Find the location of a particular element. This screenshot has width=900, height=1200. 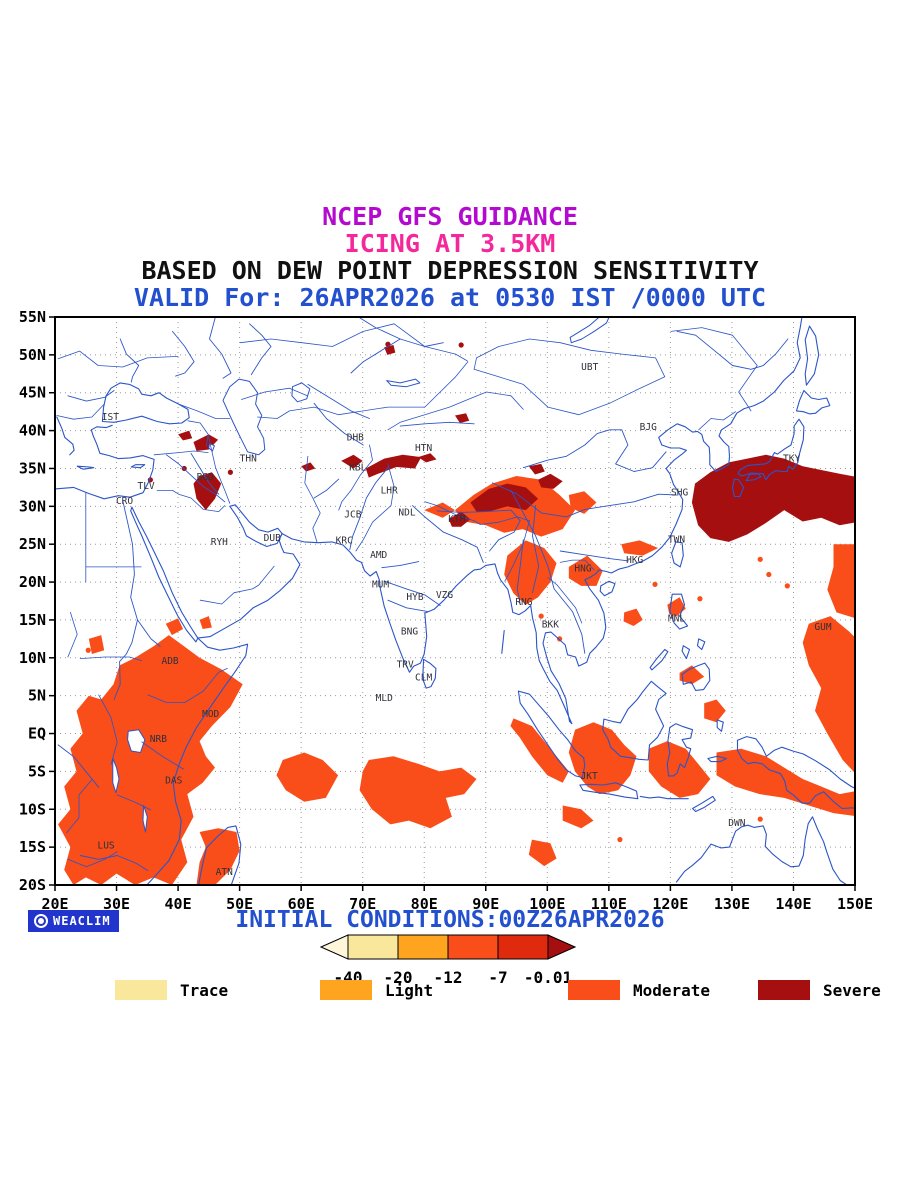

station-label-UBT: UBT is located at coordinates (589, 367).